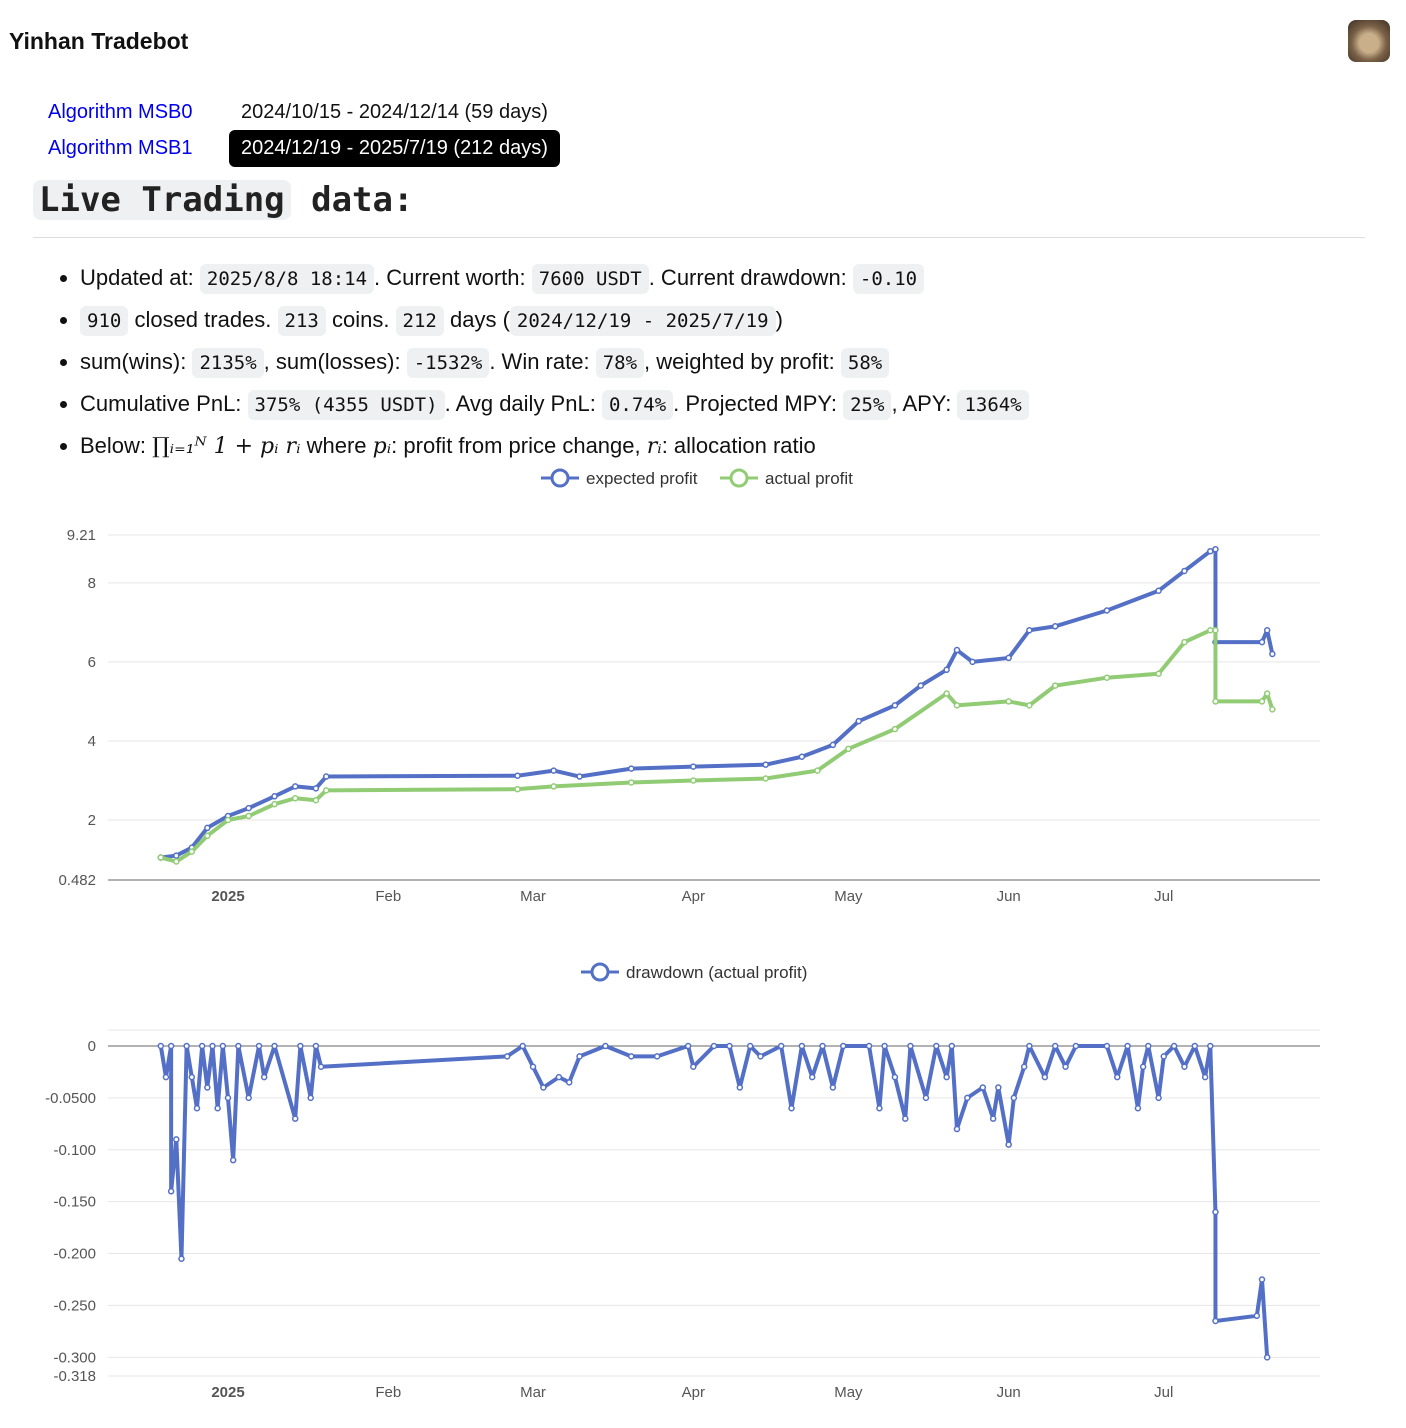 The height and width of the screenshot is (1428, 1406). Describe the element at coordinates (453, 277) in the screenshot. I see `text: . Current worth:` at that location.